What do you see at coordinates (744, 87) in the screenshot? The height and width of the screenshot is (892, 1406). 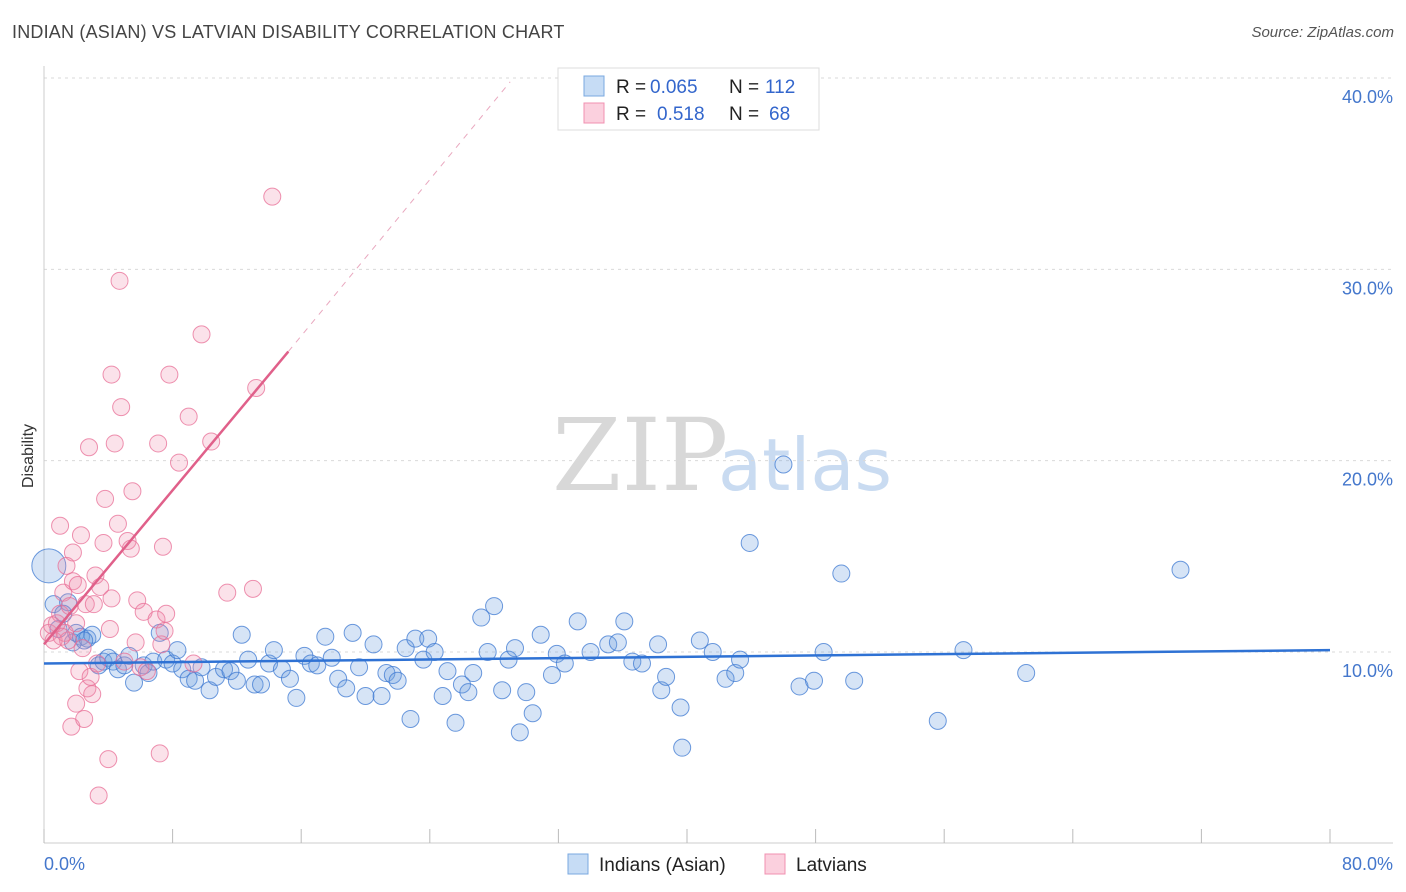 I see `legend-n-label-indians: N =` at bounding box center [744, 87].